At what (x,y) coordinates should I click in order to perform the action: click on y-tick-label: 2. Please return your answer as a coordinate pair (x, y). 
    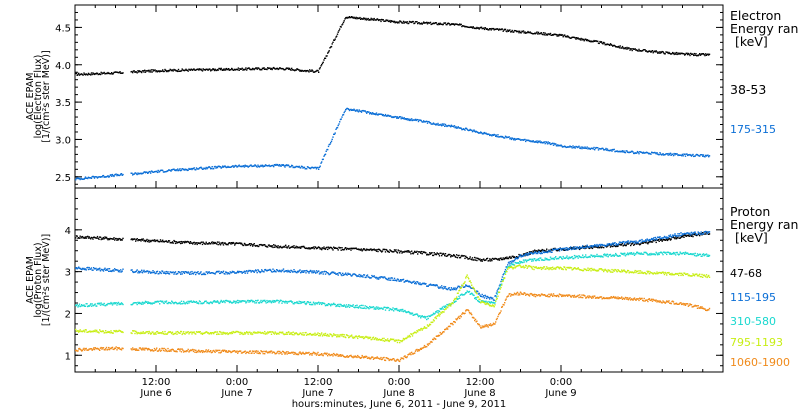
    Looking at the image, I should click on (68, 314).